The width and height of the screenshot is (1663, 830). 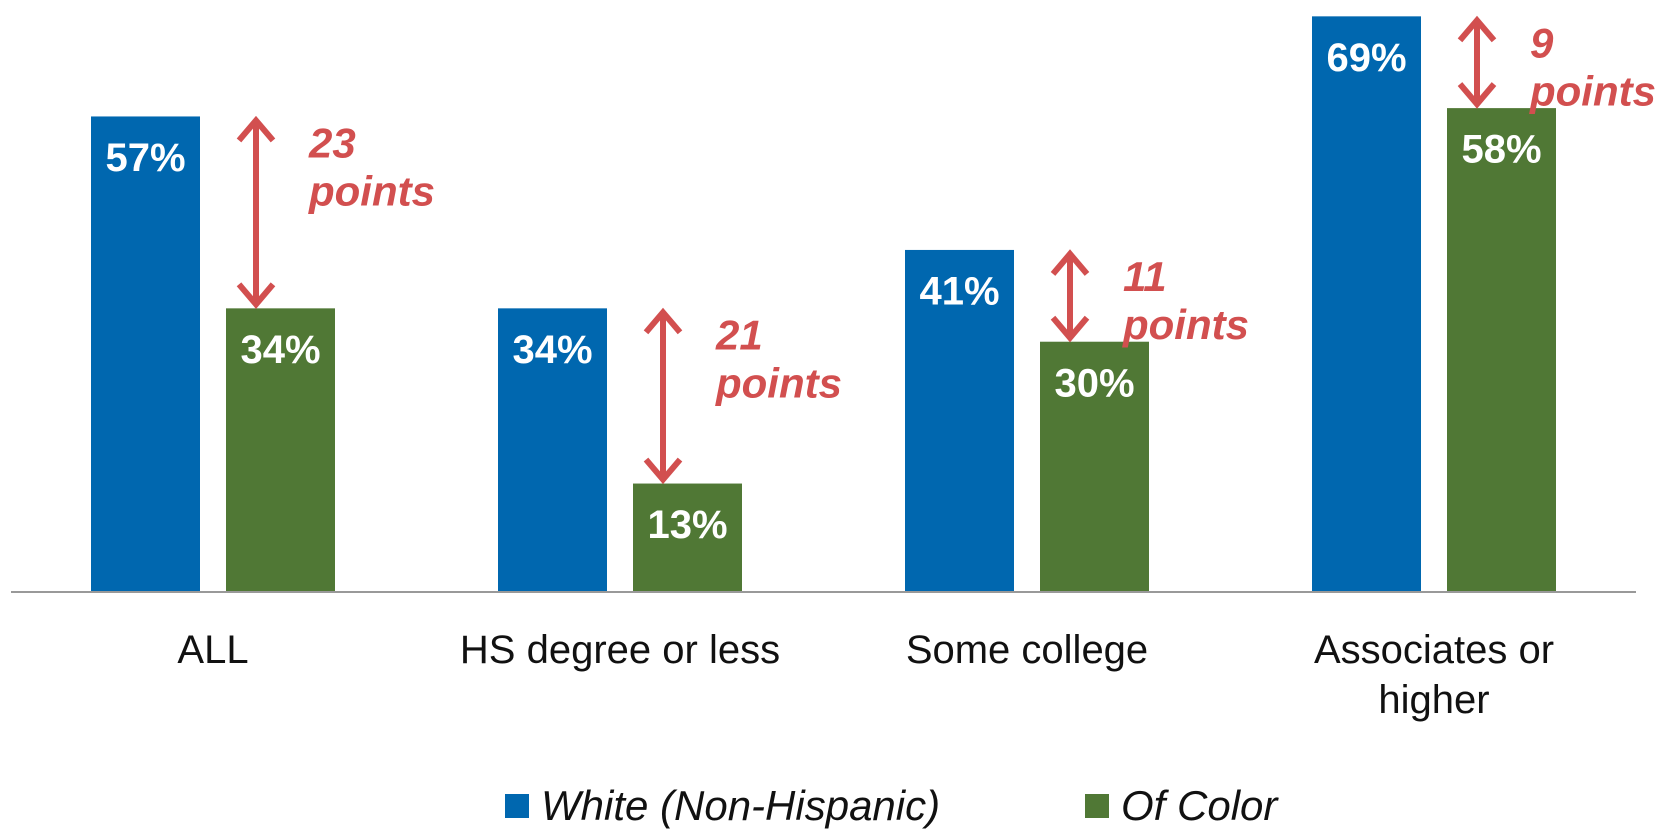 I want to click on data-label: 30%, so click(x=1094, y=383).